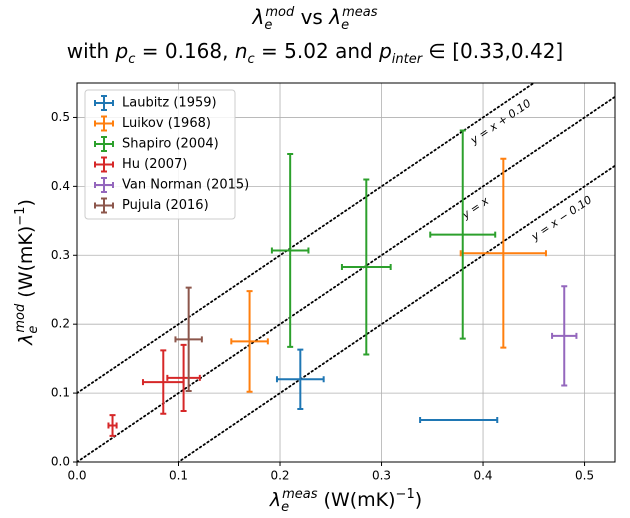 The height and width of the screenshot is (518, 630). I want to click on y-tick-label: 0.0, so click(60, 462).